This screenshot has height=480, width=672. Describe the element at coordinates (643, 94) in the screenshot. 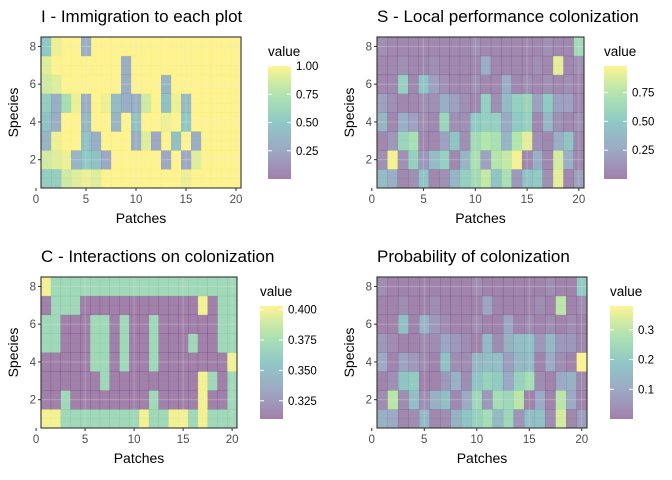

I see `legend-label: 0.75` at that location.